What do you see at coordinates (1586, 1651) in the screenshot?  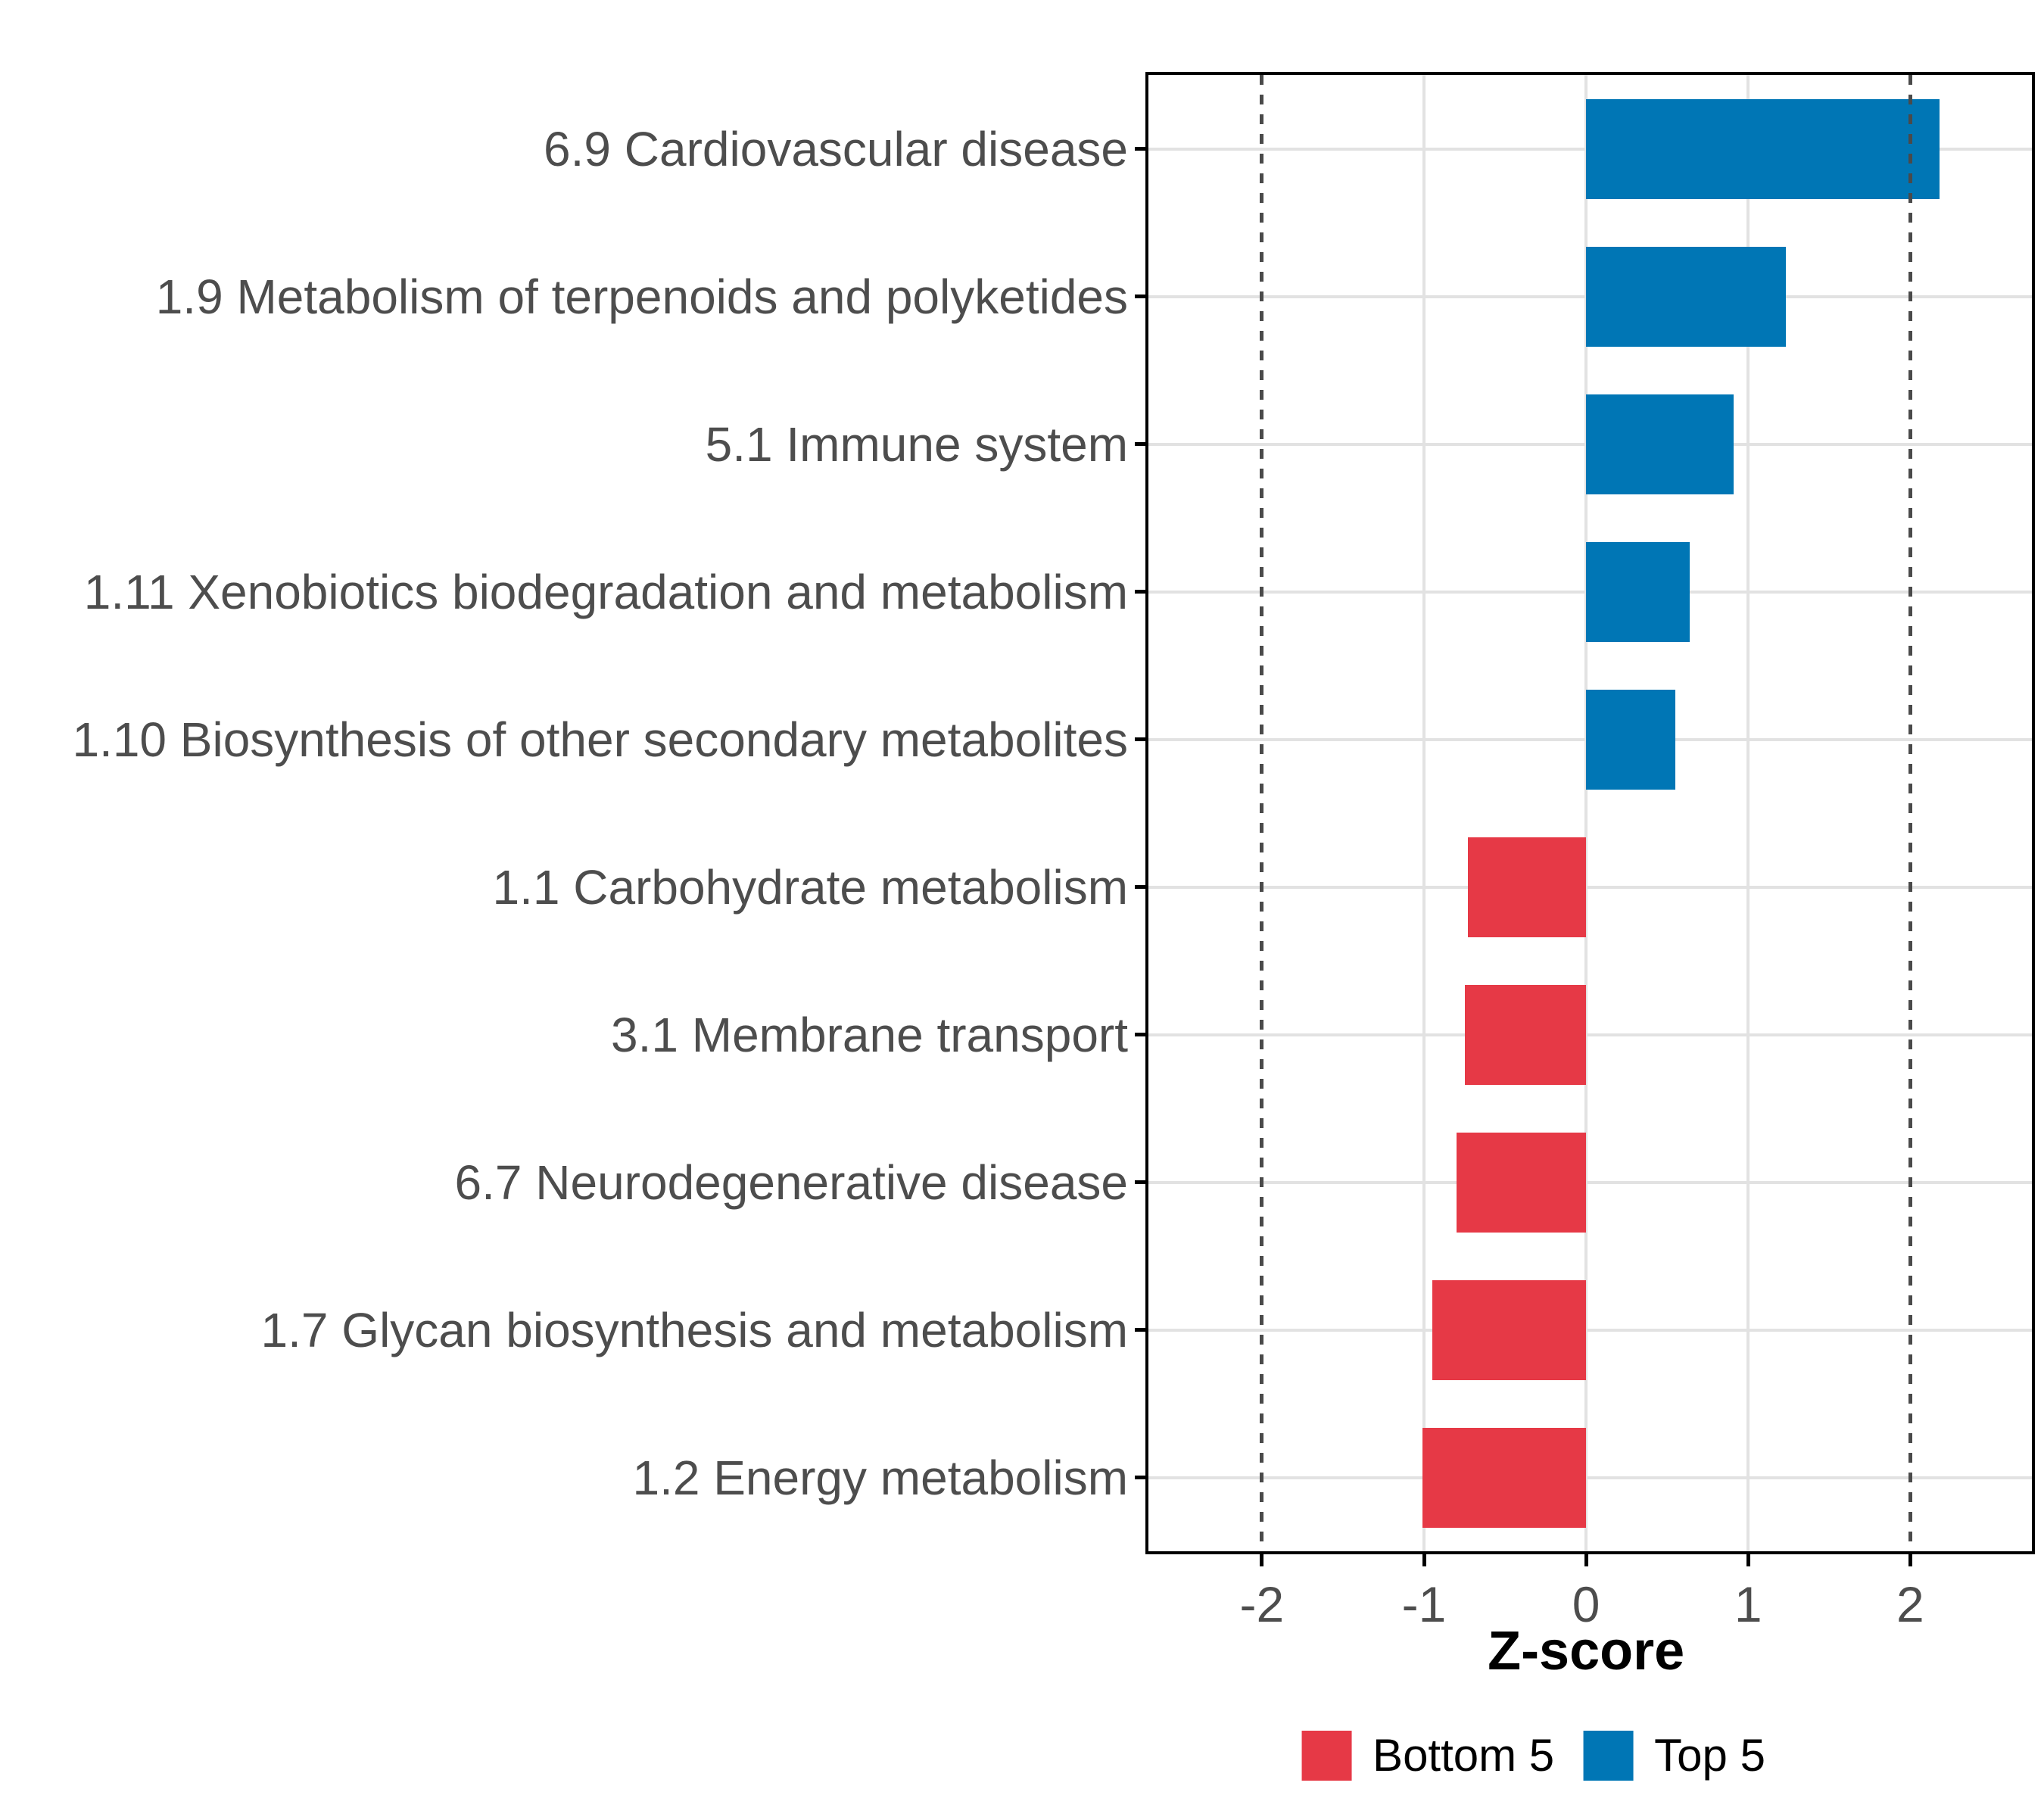 I see `x-axis-title: Z-score` at bounding box center [1586, 1651].